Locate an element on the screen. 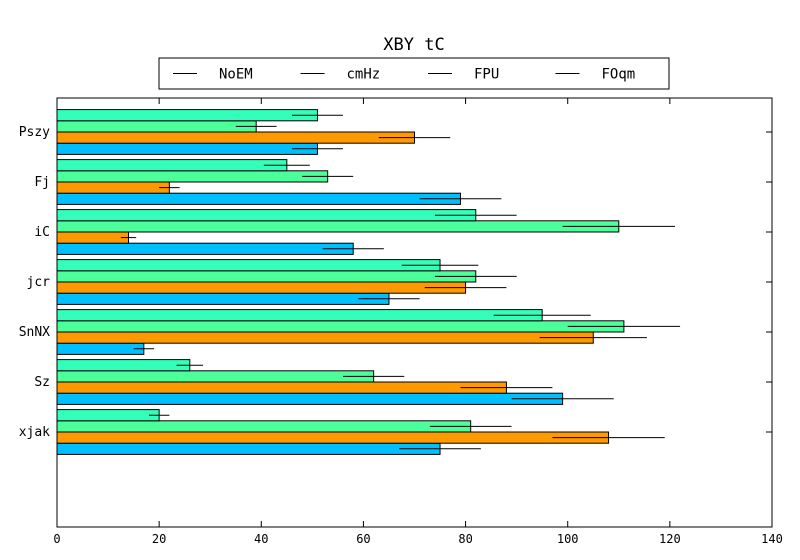  legend-box is located at coordinates (414, 73).